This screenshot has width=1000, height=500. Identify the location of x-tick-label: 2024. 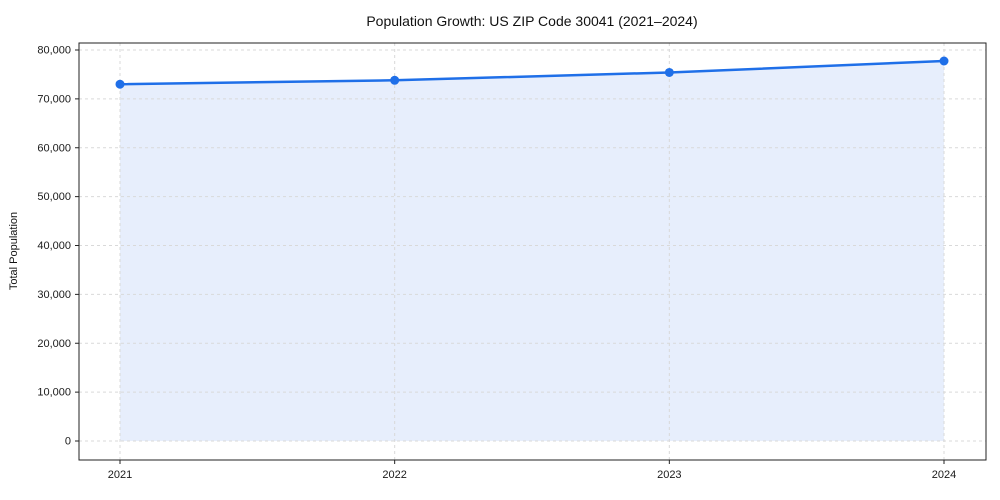
(944, 475).